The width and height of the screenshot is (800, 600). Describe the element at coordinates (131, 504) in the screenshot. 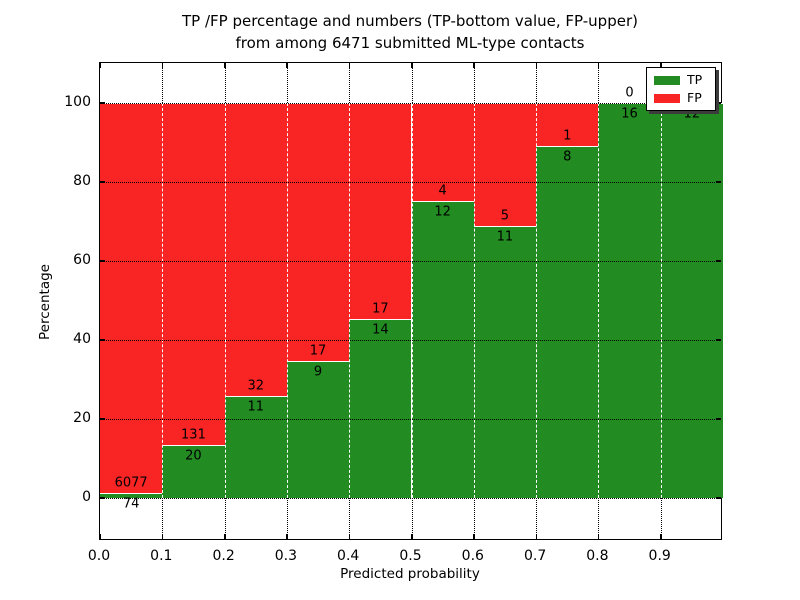

I see `annotation-tp-count-0: 74` at that location.